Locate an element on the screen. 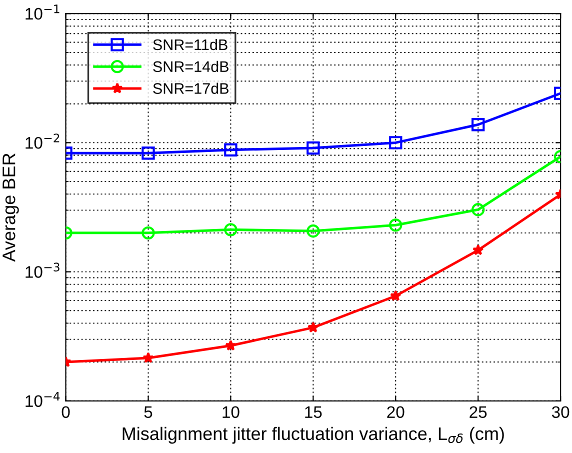 Image resolution: width=572 pixels, height=453 pixels. x-tick-label: 5 is located at coordinates (148, 412).